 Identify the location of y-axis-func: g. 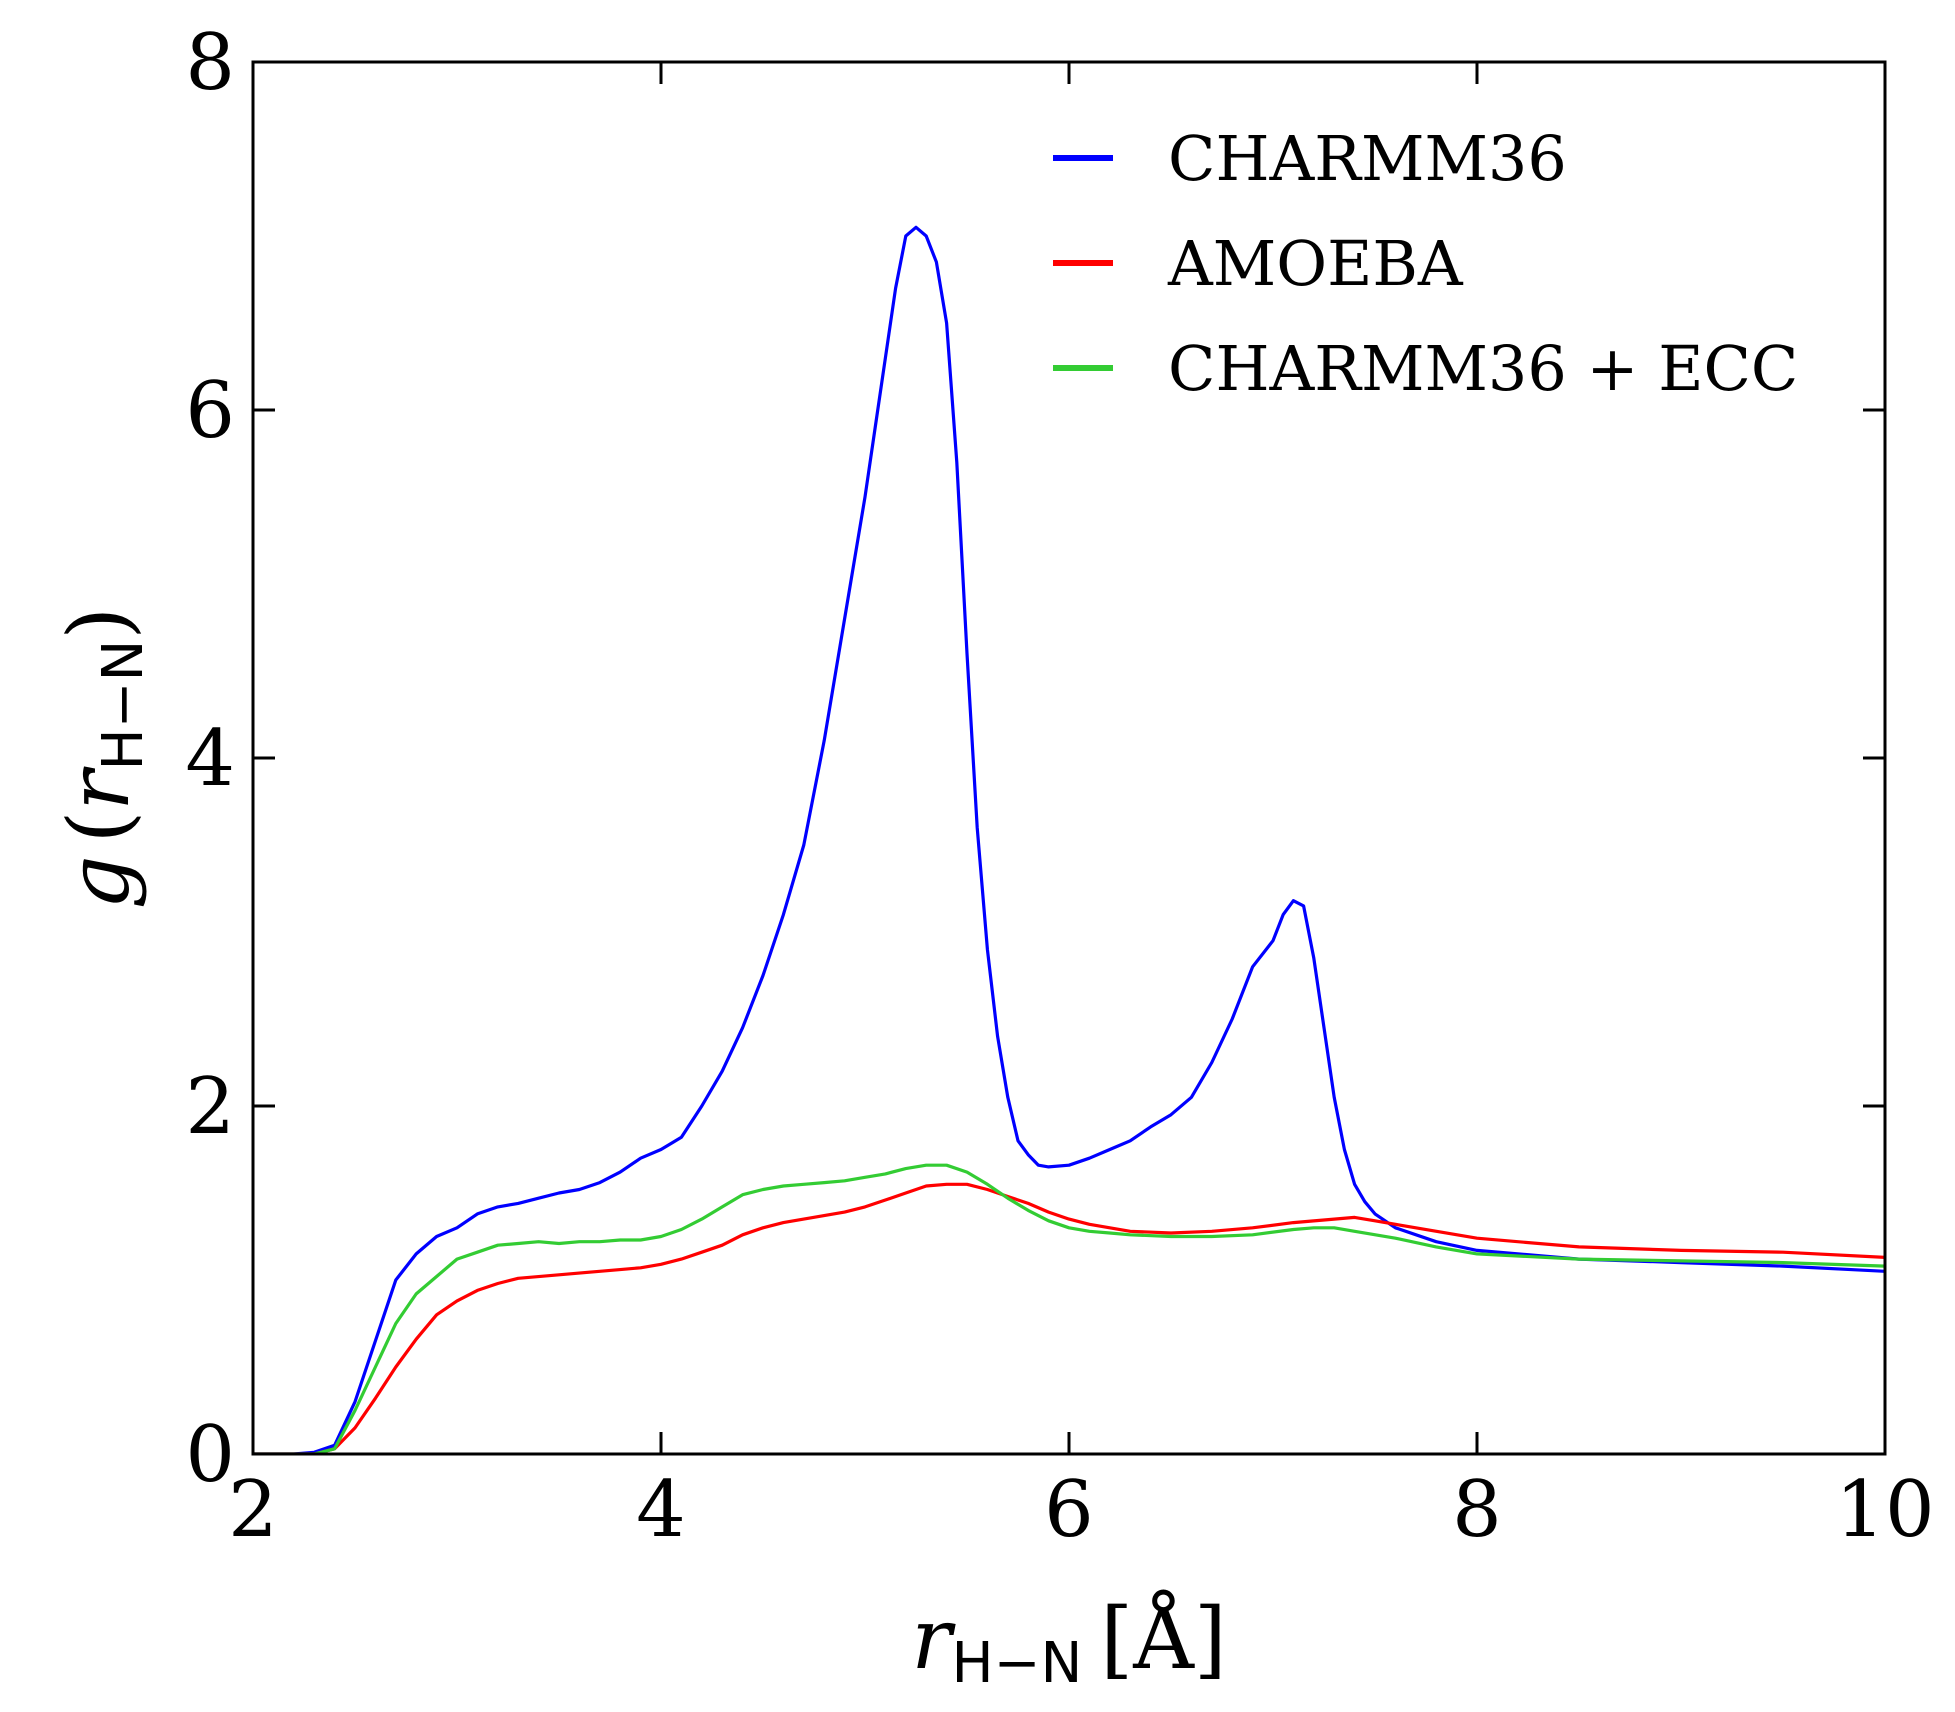
(99, 882).